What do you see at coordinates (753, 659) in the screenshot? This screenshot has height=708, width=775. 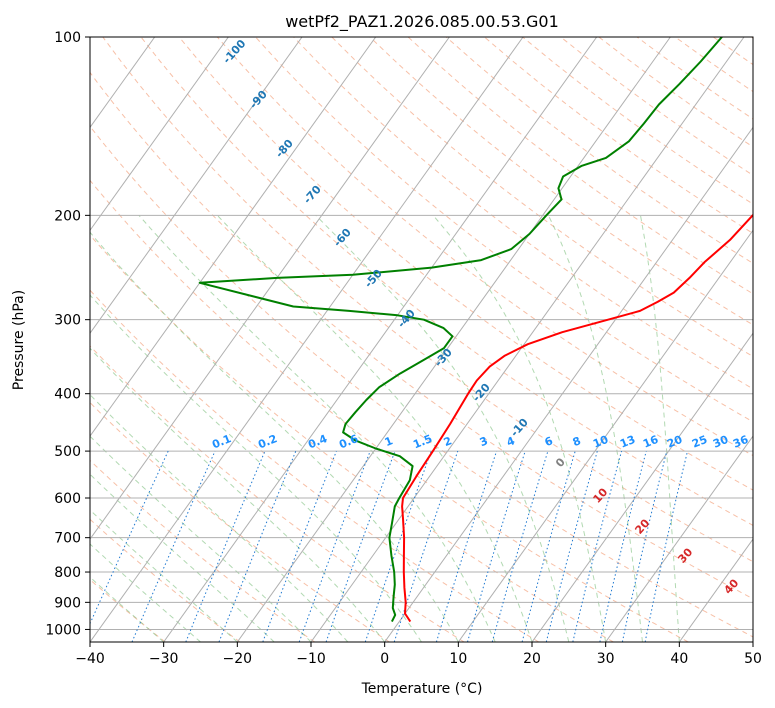 I see `x-tick-label: 50` at bounding box center [753, 659].